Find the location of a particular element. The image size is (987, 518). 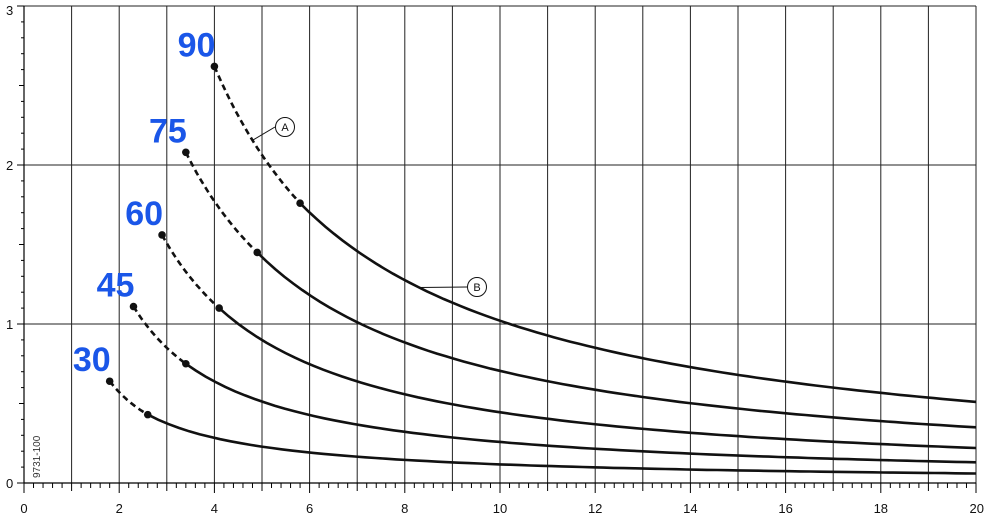

x-tick-label: 14 is located at coordinates (690, 508).